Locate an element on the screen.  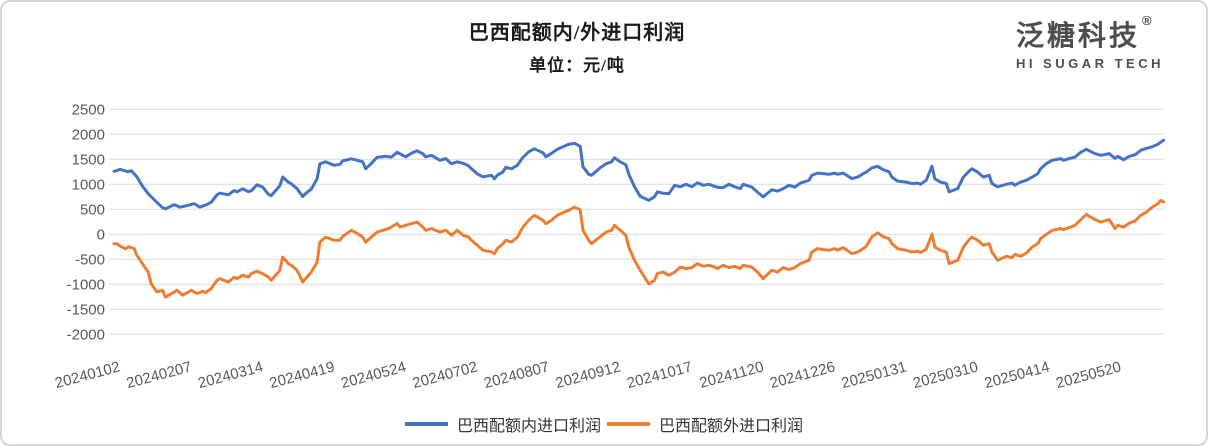
x-axis-tick-label: 20240912 is located at coordinates (588, 375).